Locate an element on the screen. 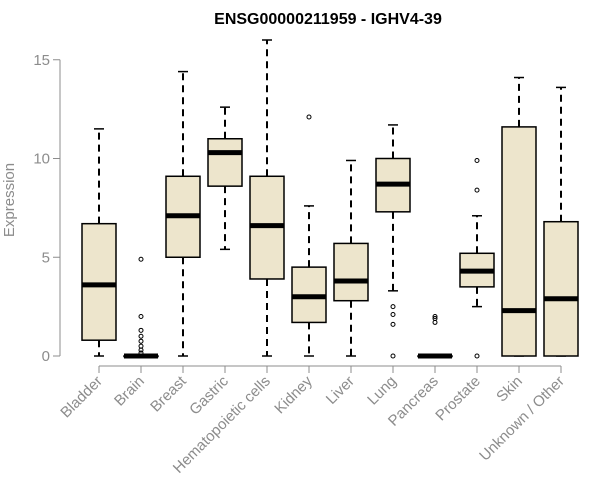 This screenshot has height=500, width=600. x-tick-label: Breast is located at coordinates (168, 393).